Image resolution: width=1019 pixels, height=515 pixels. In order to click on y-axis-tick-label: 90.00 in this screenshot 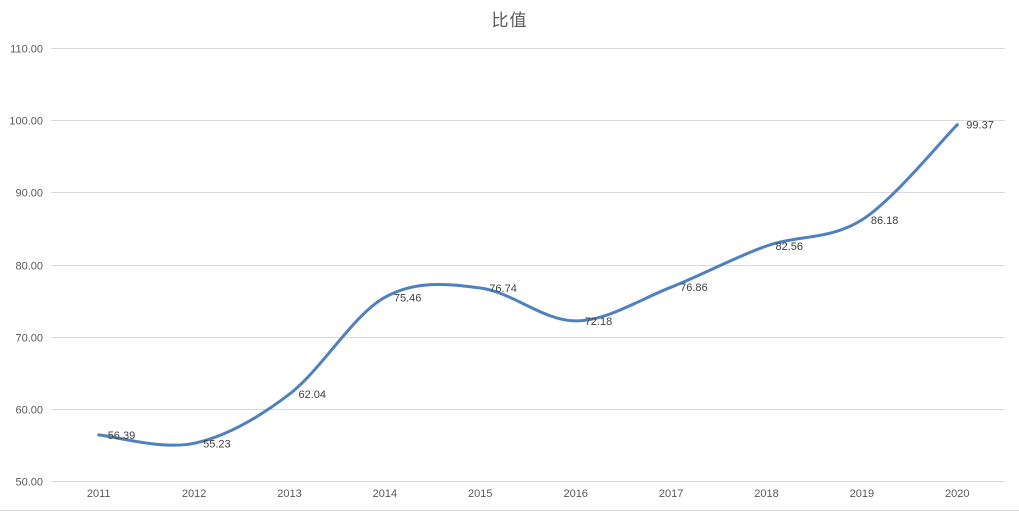, I will do `click(29, 194)`.